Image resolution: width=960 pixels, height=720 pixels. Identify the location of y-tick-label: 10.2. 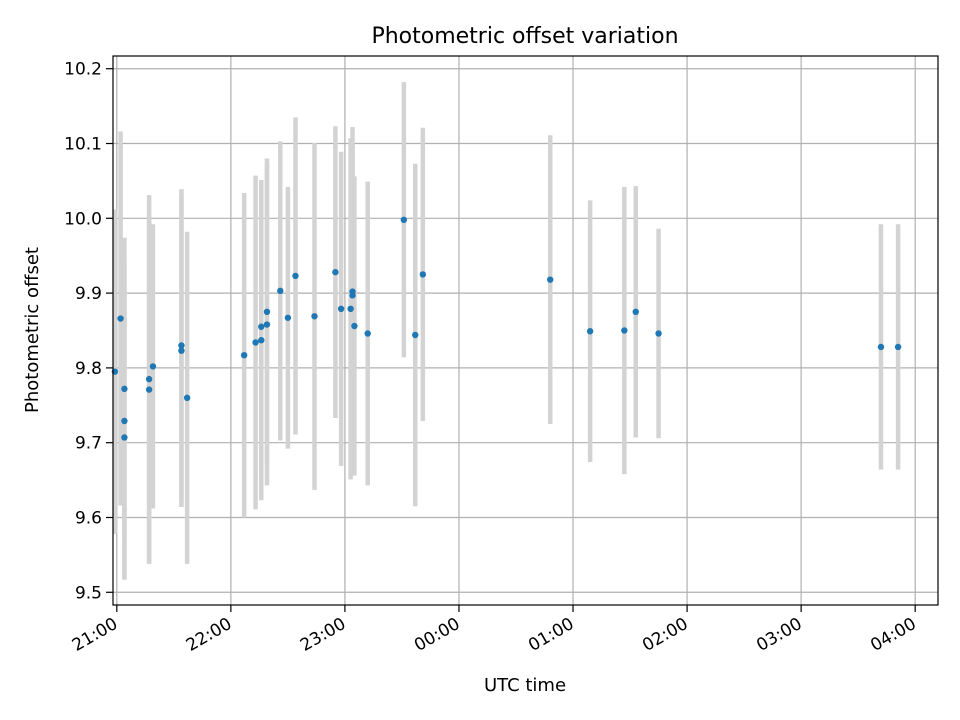
(83, 70).